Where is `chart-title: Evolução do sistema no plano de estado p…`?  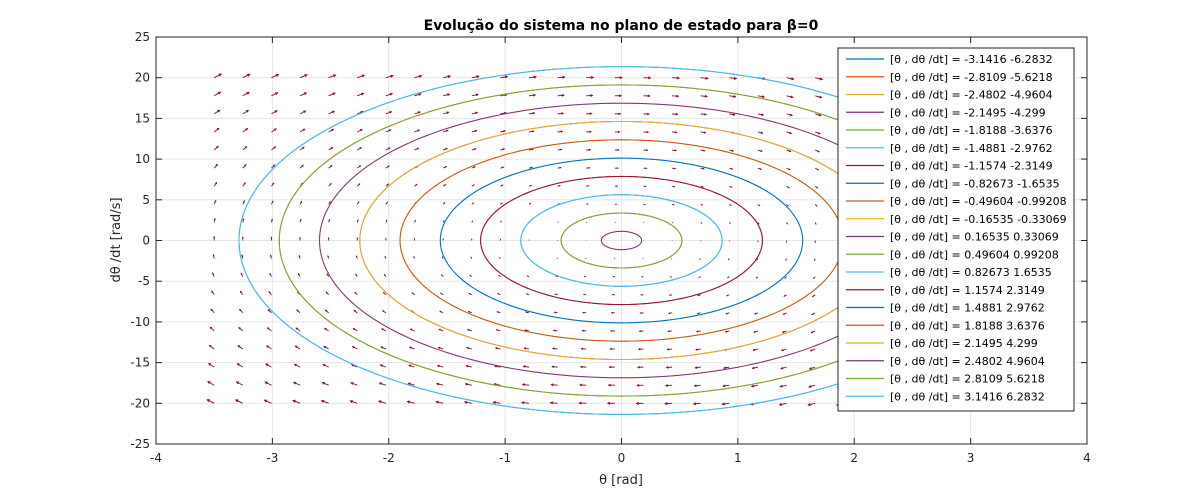 chart-title: Evolução do sistema no plano de estado p… is located at coordinates (621, 26).